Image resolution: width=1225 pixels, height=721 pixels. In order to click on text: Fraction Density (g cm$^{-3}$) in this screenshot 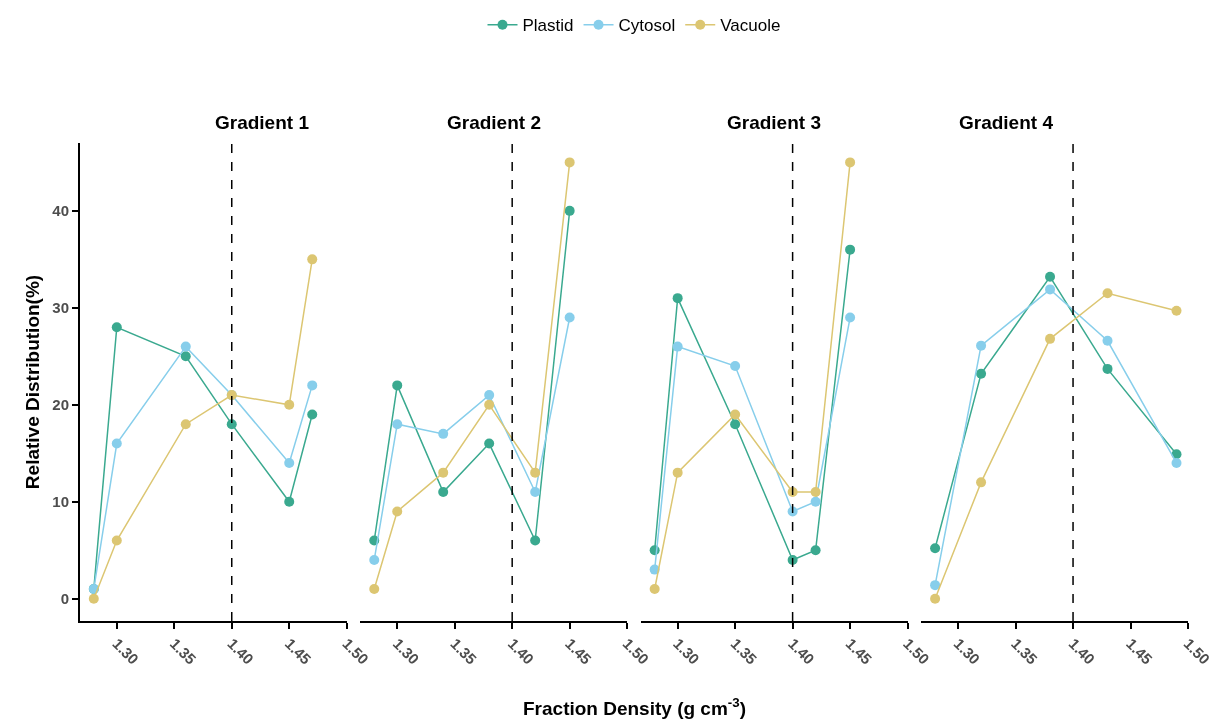, I will do `click(634, 707)`.